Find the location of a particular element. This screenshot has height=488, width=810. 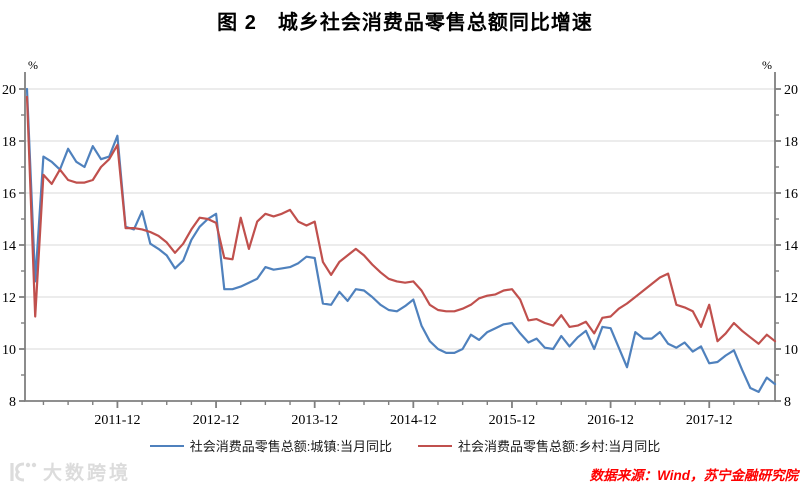

svg-text: 2015-12 is located at coordinates (512, 420).